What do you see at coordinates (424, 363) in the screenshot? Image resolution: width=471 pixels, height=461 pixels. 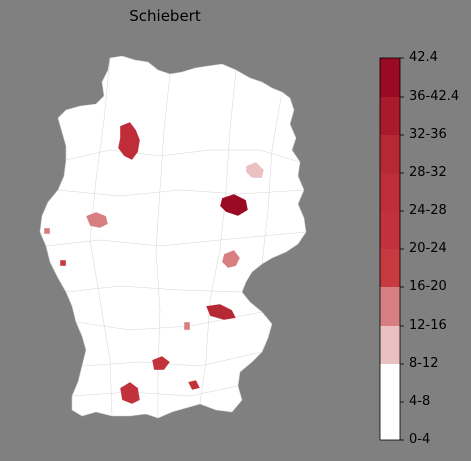 I see `legend-tick-label: 8-12` at bounding box center [424, 363].